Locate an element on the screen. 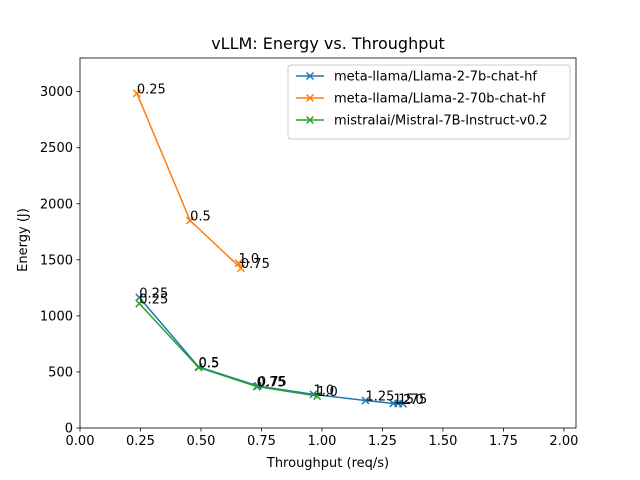 Image resolution: width=640 pixels, height=480 pixels. y-tick-label: 2500 is located at coordinates (56, 148).